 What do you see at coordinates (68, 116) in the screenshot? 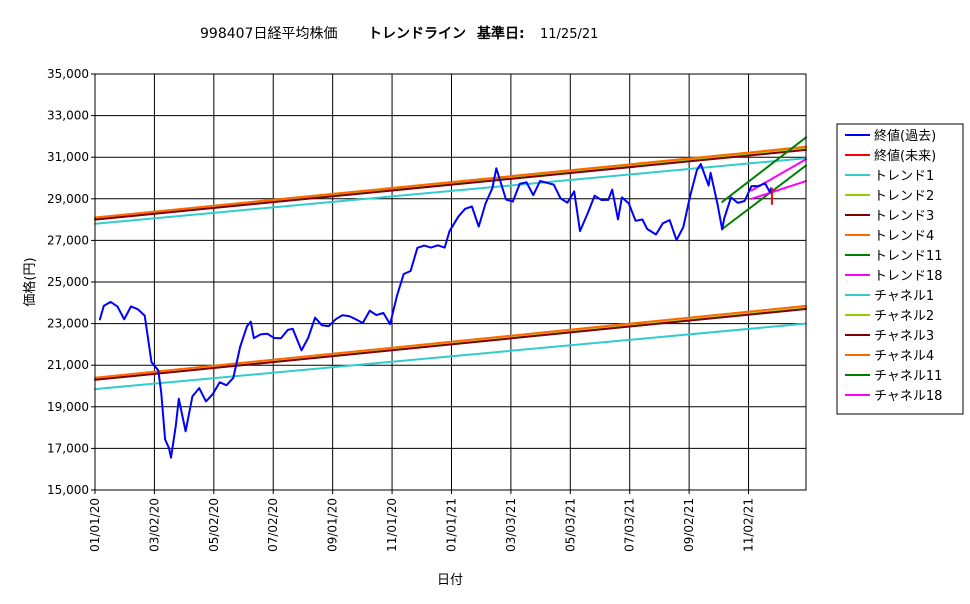
I see `y-tick-label: 33,000` at bounding box center [68, 116].